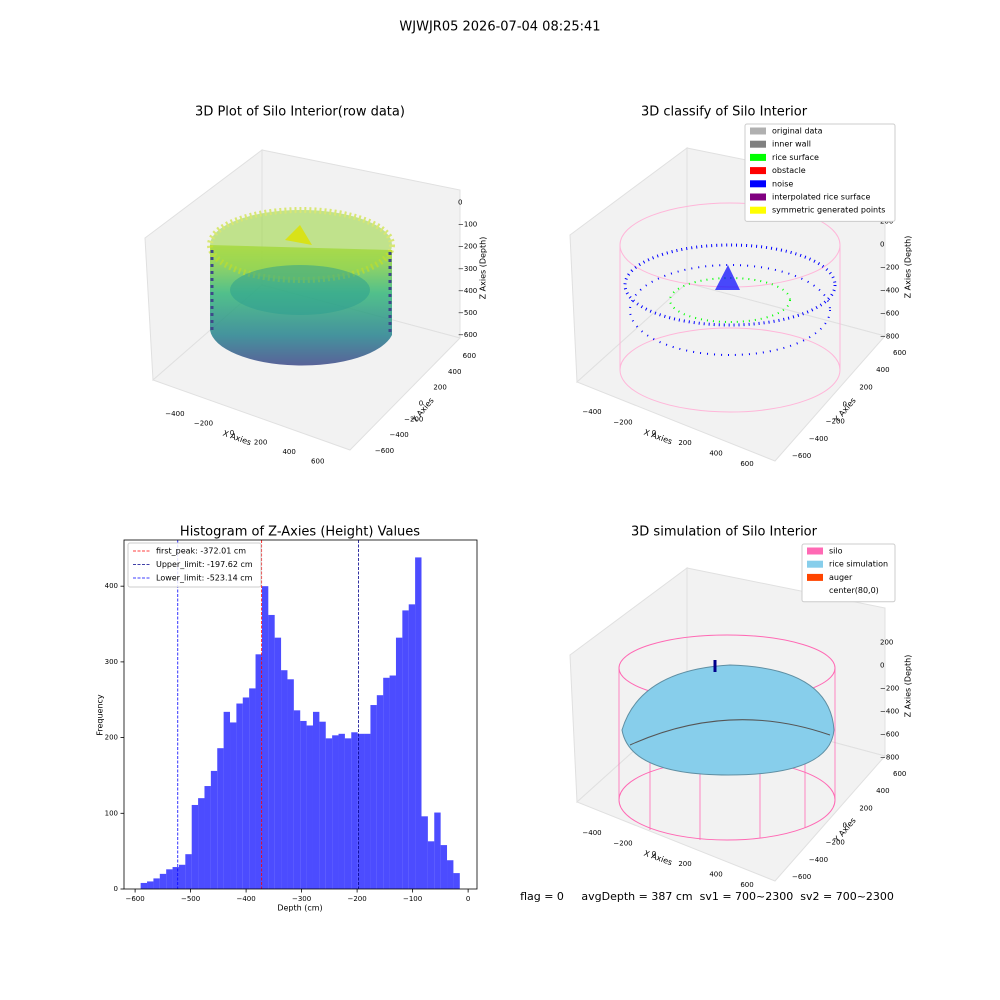 The image size is (1000, 1000). I want to click on z-tick-label: −500, so click(467, 313).